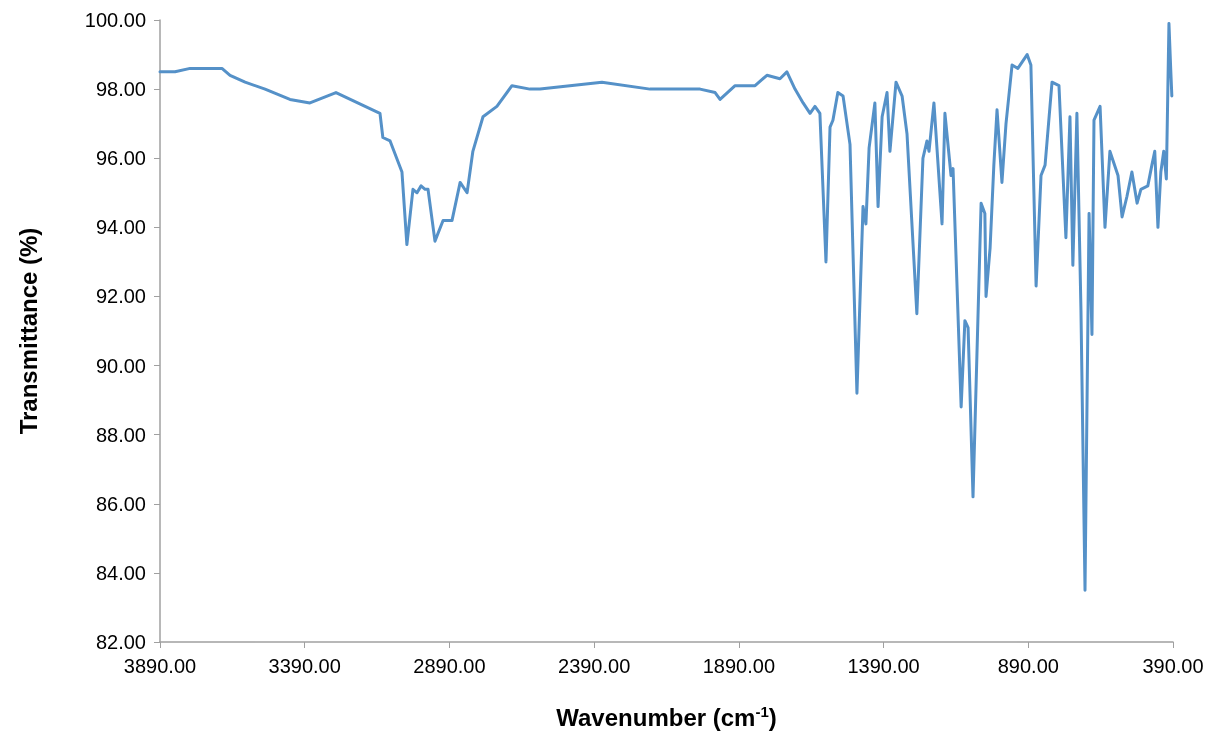 This screenshot has height=756, width=1218. Describe the element at coordinates (120, 434) in the screenshot. I see `y-tick-label: 88.00` at that location.